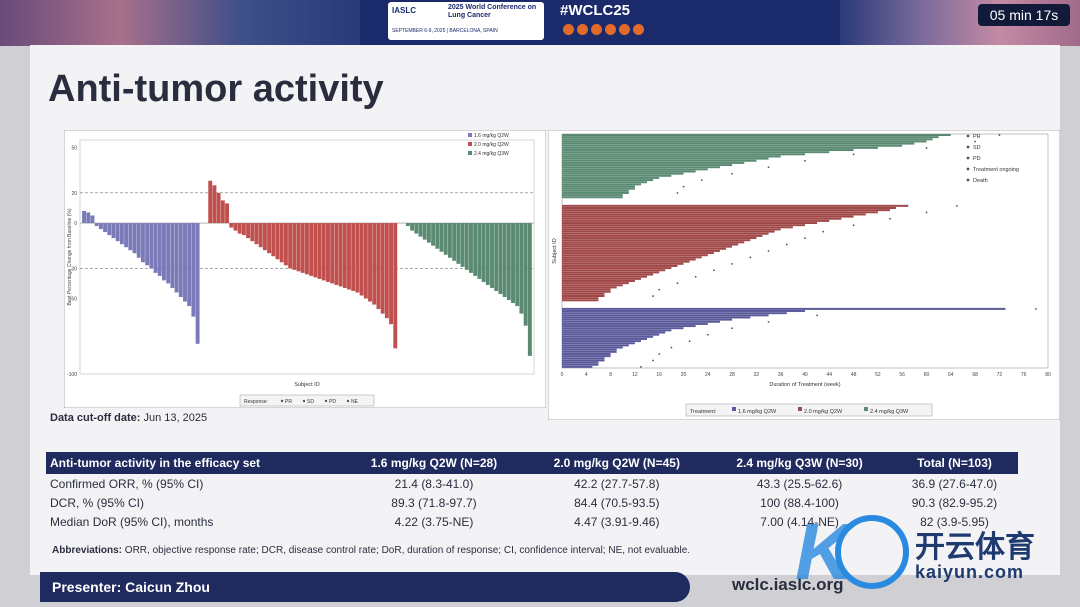  I want to click on table-cell: Median DoR (95% CI), months, so click(132, 521).